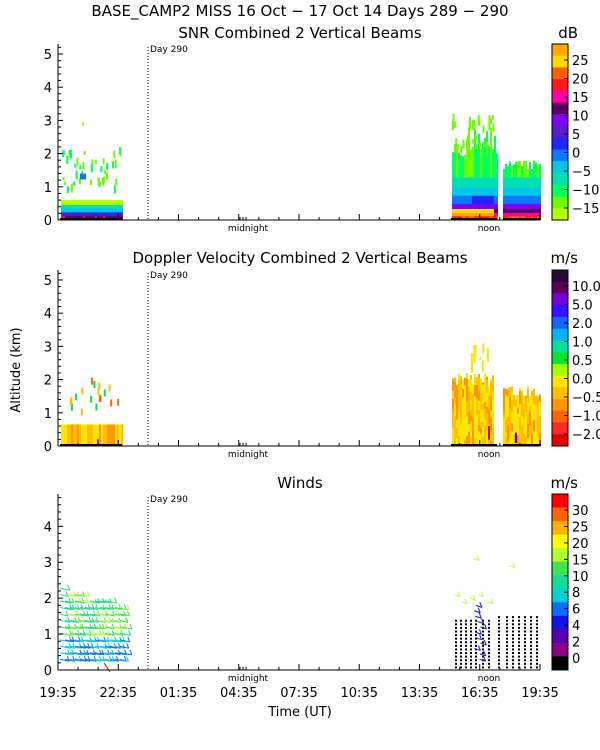 Image resolution: width=600 pixels, height=750 pixels. What do you see at coordinates (582, 361) in the screenshot?
I see `colorbar-label: 0.5` at bounding box center [582, 361].